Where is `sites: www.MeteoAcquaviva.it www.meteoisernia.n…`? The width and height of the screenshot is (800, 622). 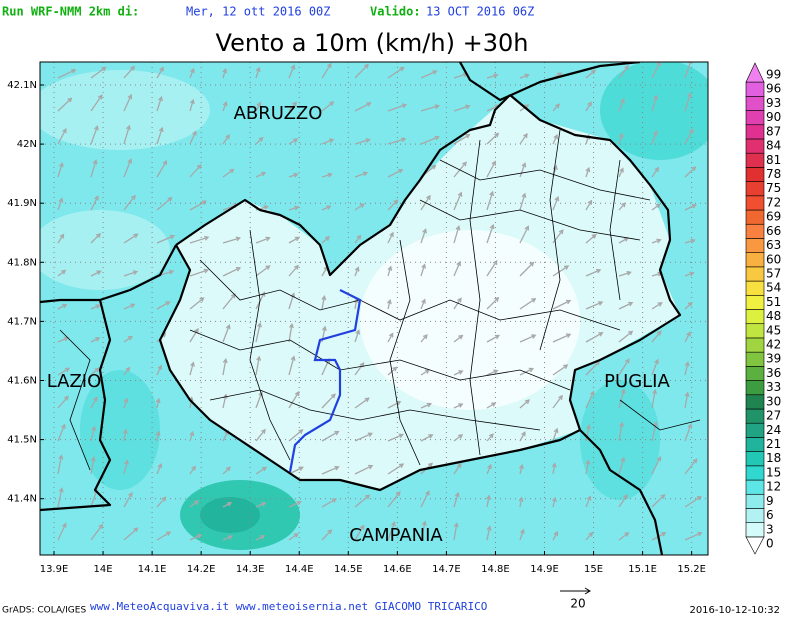 sites: www.MeteoAcquaviva.it www.meteoisernia.n… is located at coordinates (288, 606).